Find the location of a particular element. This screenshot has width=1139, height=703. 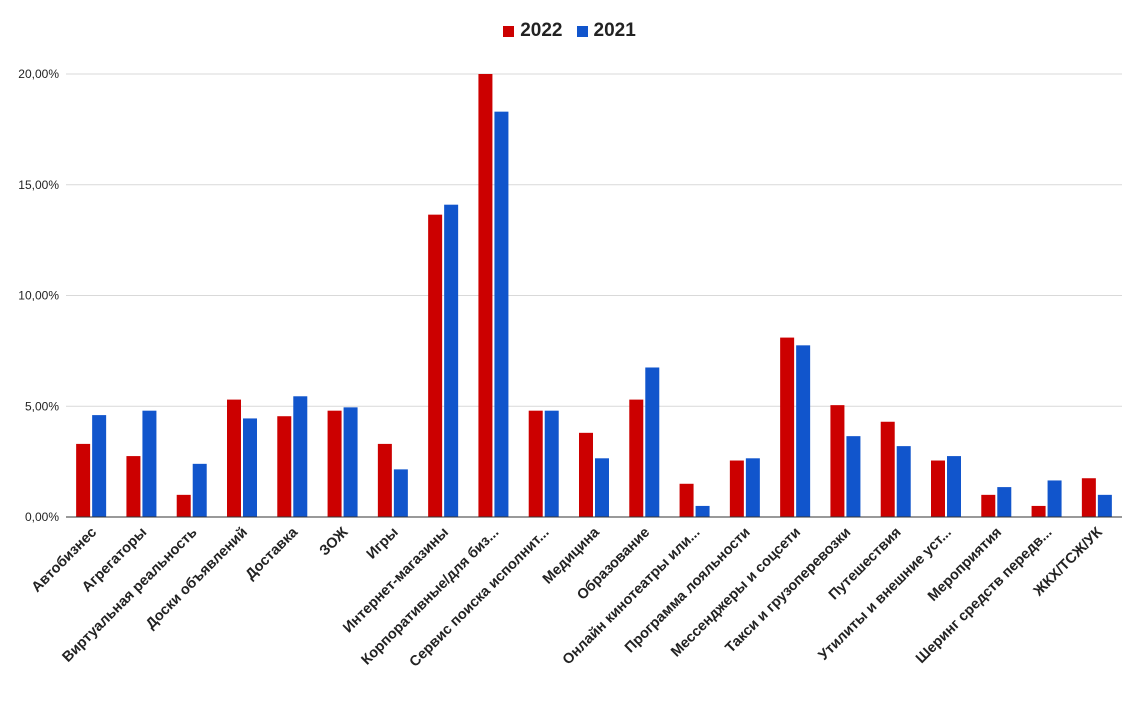

y-tick-label: 10,00% is located at coordinates (38, 296).